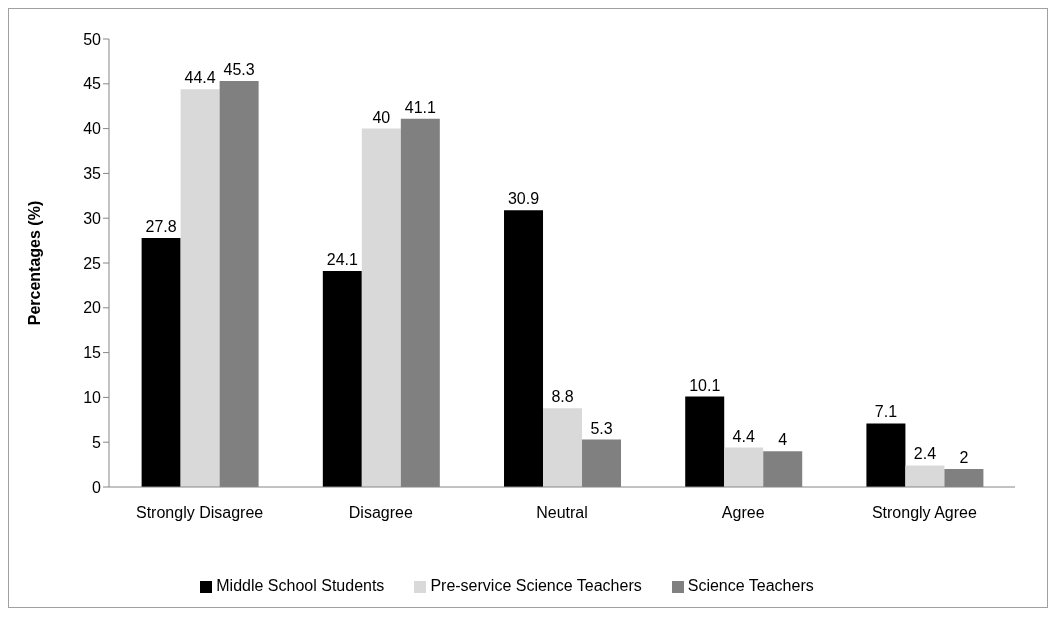 This screenshot has height=618, width=1056. What do you see at coordinates (381, 117) in the screenshot?
I see `data-label: 40` at bounding box center [381, 117].